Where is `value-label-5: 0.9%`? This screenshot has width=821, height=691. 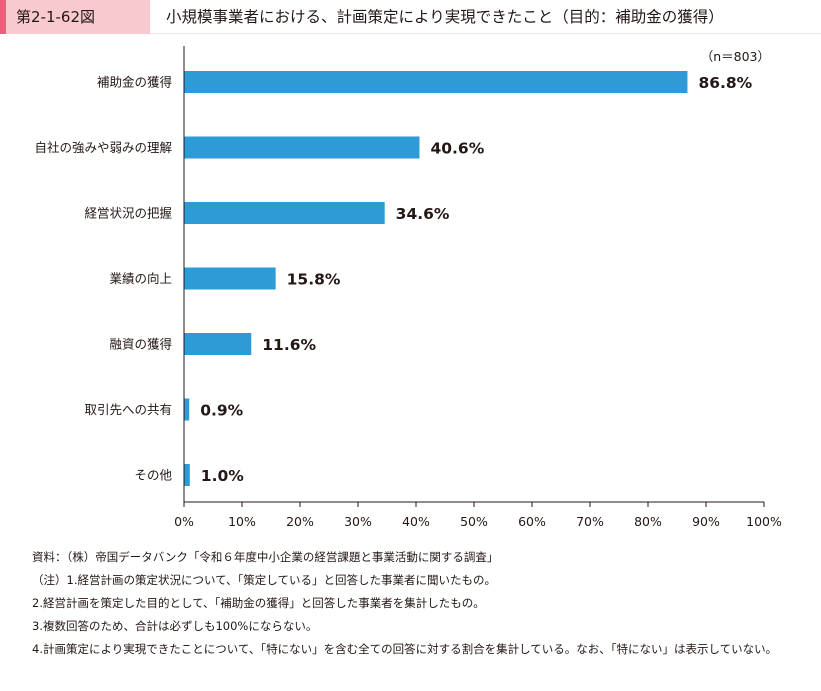
value-label-5: 0.9% is located at coordinates (221, 411).